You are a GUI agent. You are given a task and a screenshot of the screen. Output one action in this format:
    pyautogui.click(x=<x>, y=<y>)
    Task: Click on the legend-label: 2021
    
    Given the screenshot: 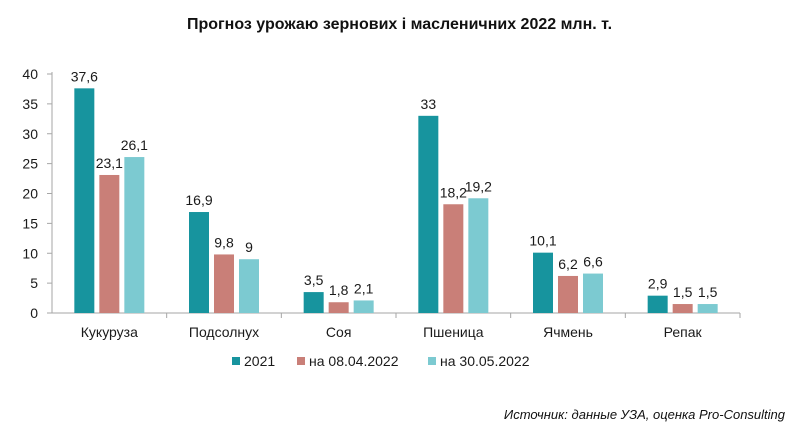 What is the action you would take?
    pyautogui.click(x=259, y=361)
    